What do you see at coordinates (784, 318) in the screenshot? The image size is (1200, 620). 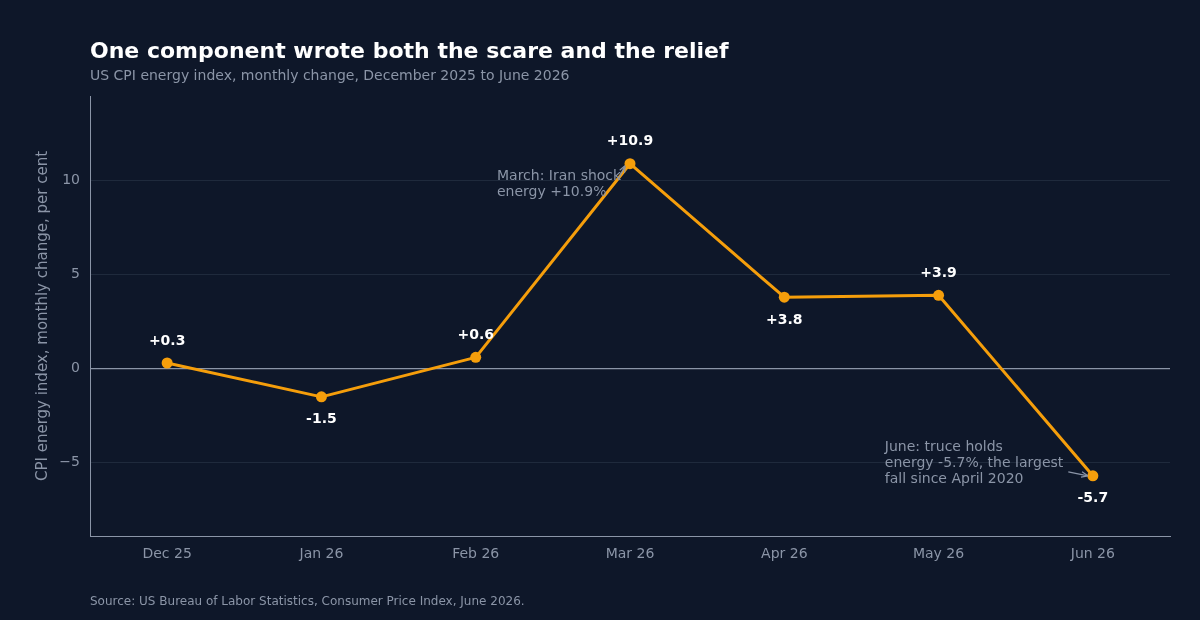 I see `data-label: +3.8` at bounding box center [784, 318].